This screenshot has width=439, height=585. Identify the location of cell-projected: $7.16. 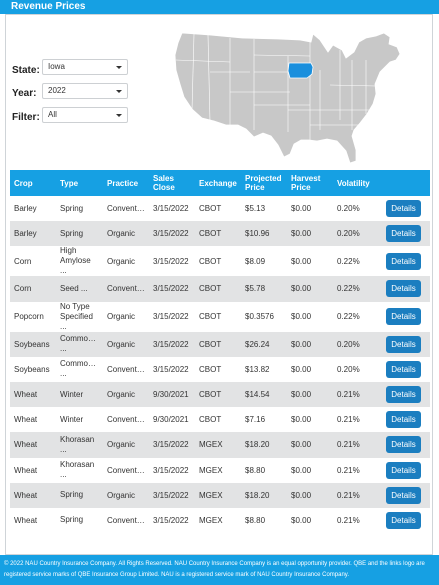
(264, 420).